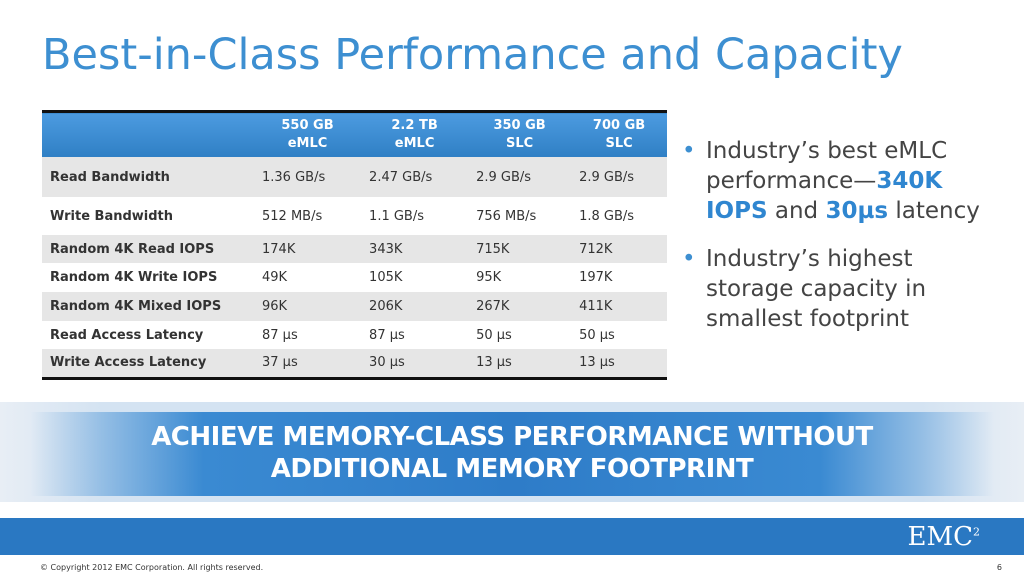  What do you see at coordinates (520, 306) in the screenshot?
I see `cell: 267K` at bounding box center [520, 306].